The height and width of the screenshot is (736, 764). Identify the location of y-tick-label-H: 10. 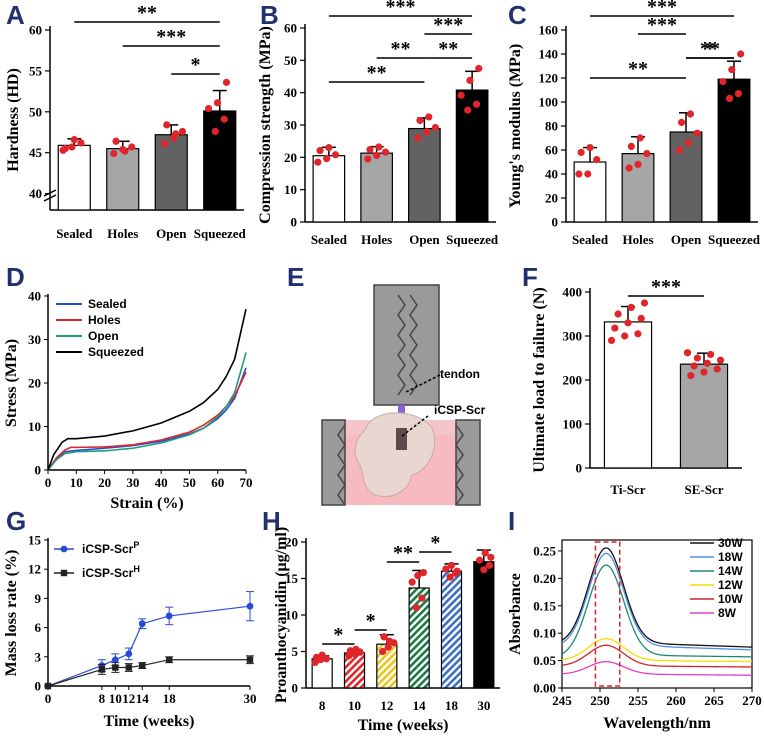
(291, 615).